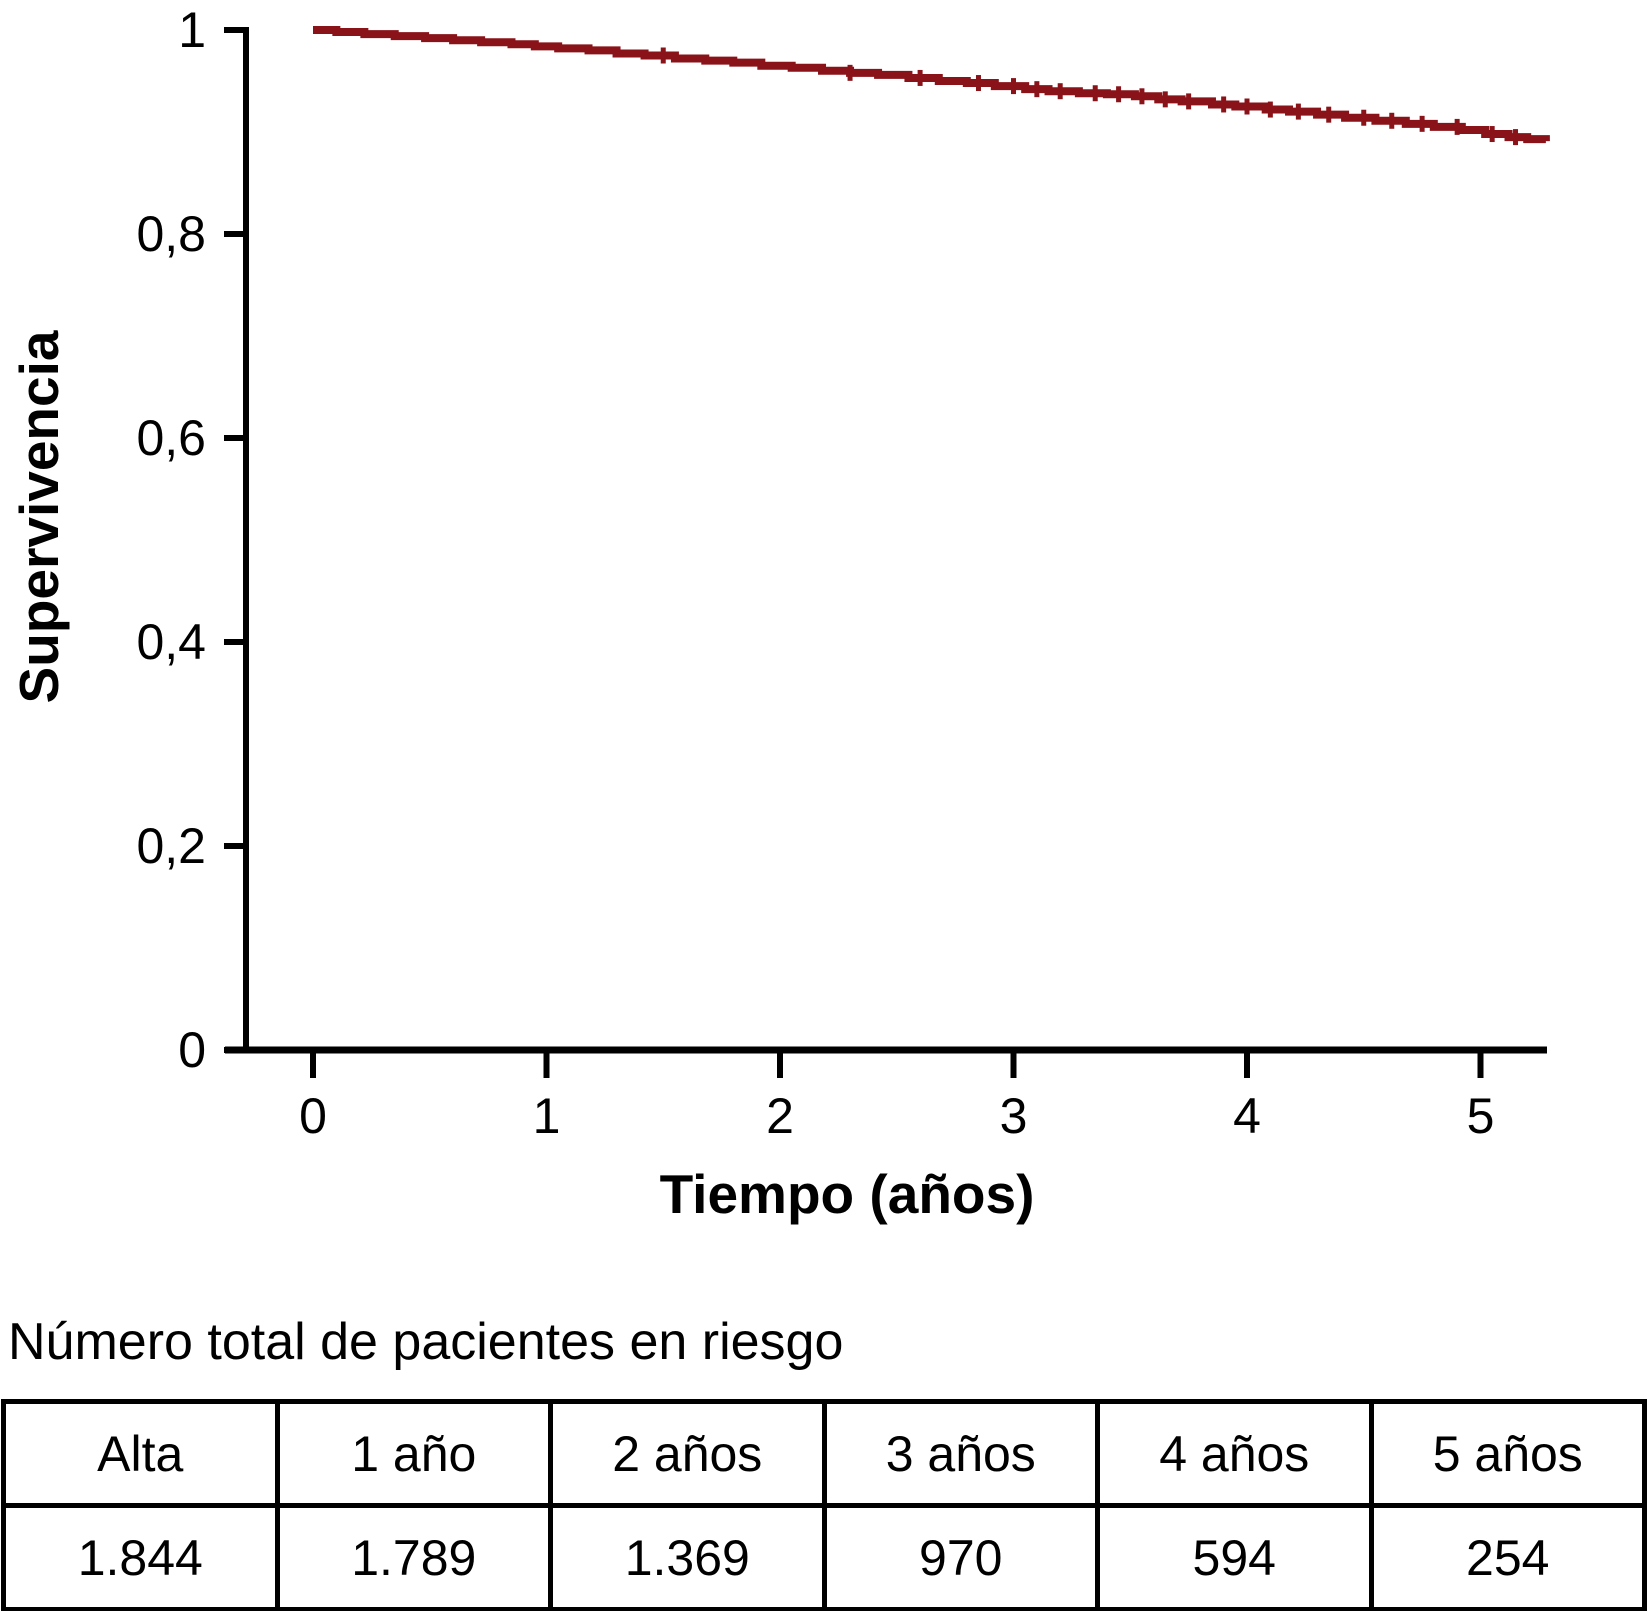  What do you see at coordinates (960, 1557) in the screenshot?
I see `risk-table-value-cell: 970` at bounding box center [960, 1557].